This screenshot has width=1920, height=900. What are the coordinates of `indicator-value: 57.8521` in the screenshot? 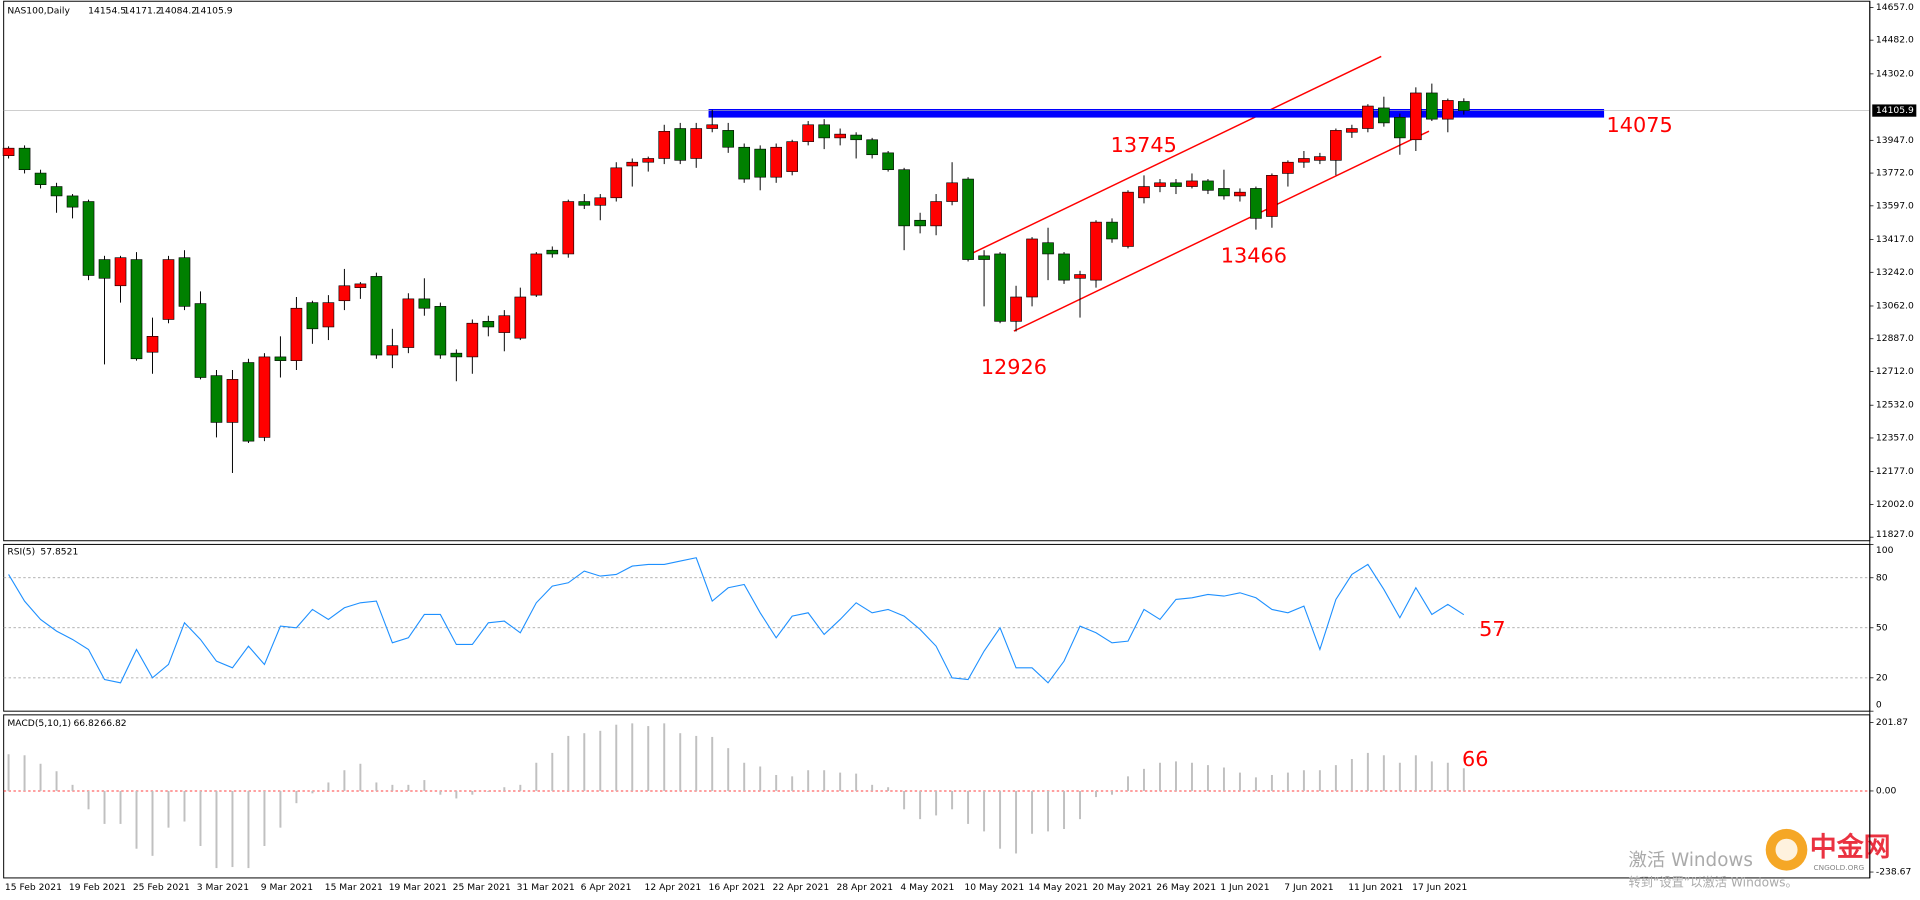 It's located at (59, 551).